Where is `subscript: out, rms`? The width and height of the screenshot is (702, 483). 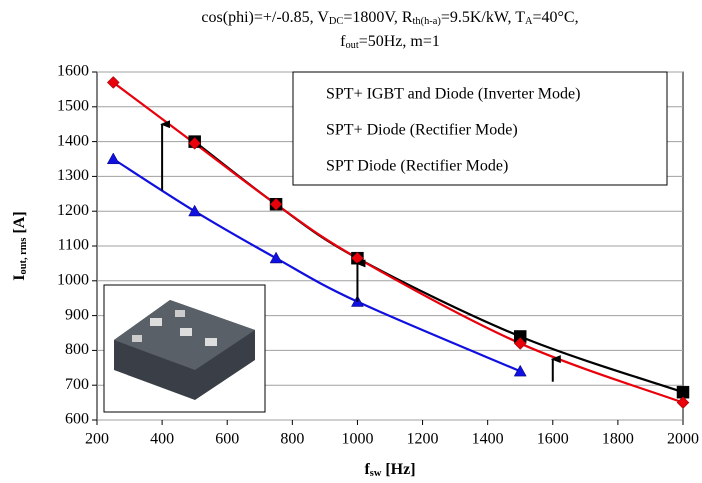 subscript: out, rms is located at coordinates (23, 256).